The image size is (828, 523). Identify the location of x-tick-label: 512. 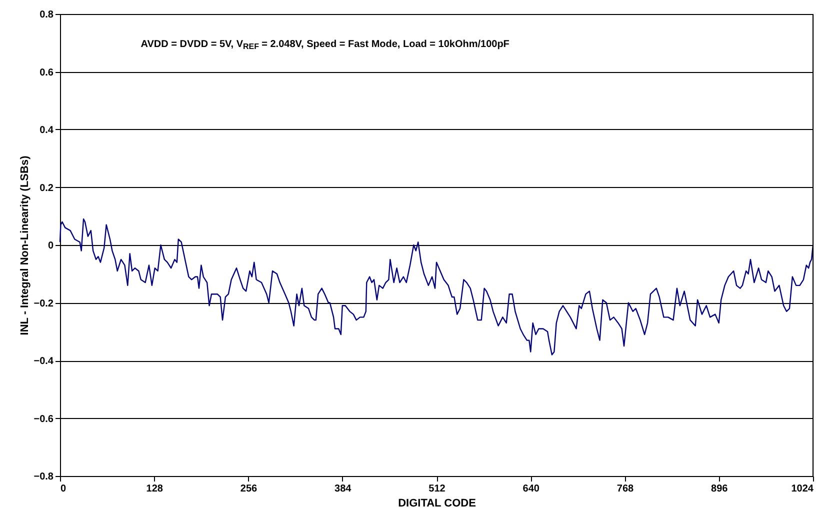
(437, 489).